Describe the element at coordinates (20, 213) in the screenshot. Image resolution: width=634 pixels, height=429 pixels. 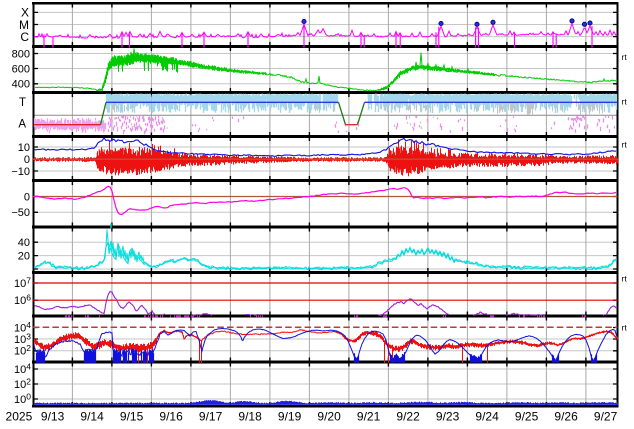
I see `svg-text: −50` at that location.